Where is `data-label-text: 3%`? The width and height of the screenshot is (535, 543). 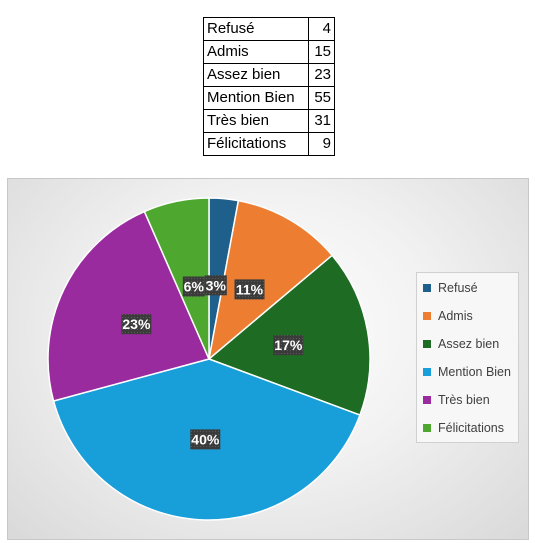 data-label-text: 3% is located at coordinates (216, 285).